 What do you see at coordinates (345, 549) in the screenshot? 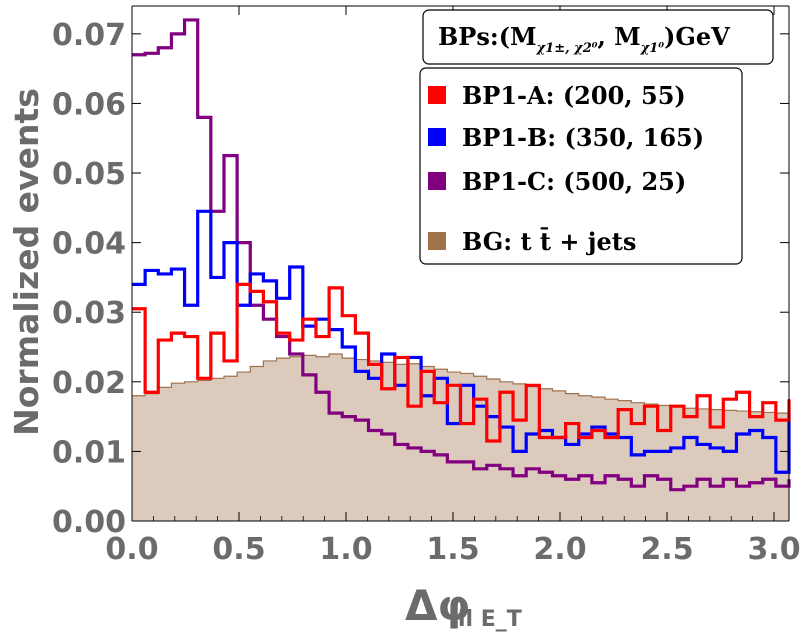
I see `x-tick-label: 1.0` at bounding box center [345, 549].